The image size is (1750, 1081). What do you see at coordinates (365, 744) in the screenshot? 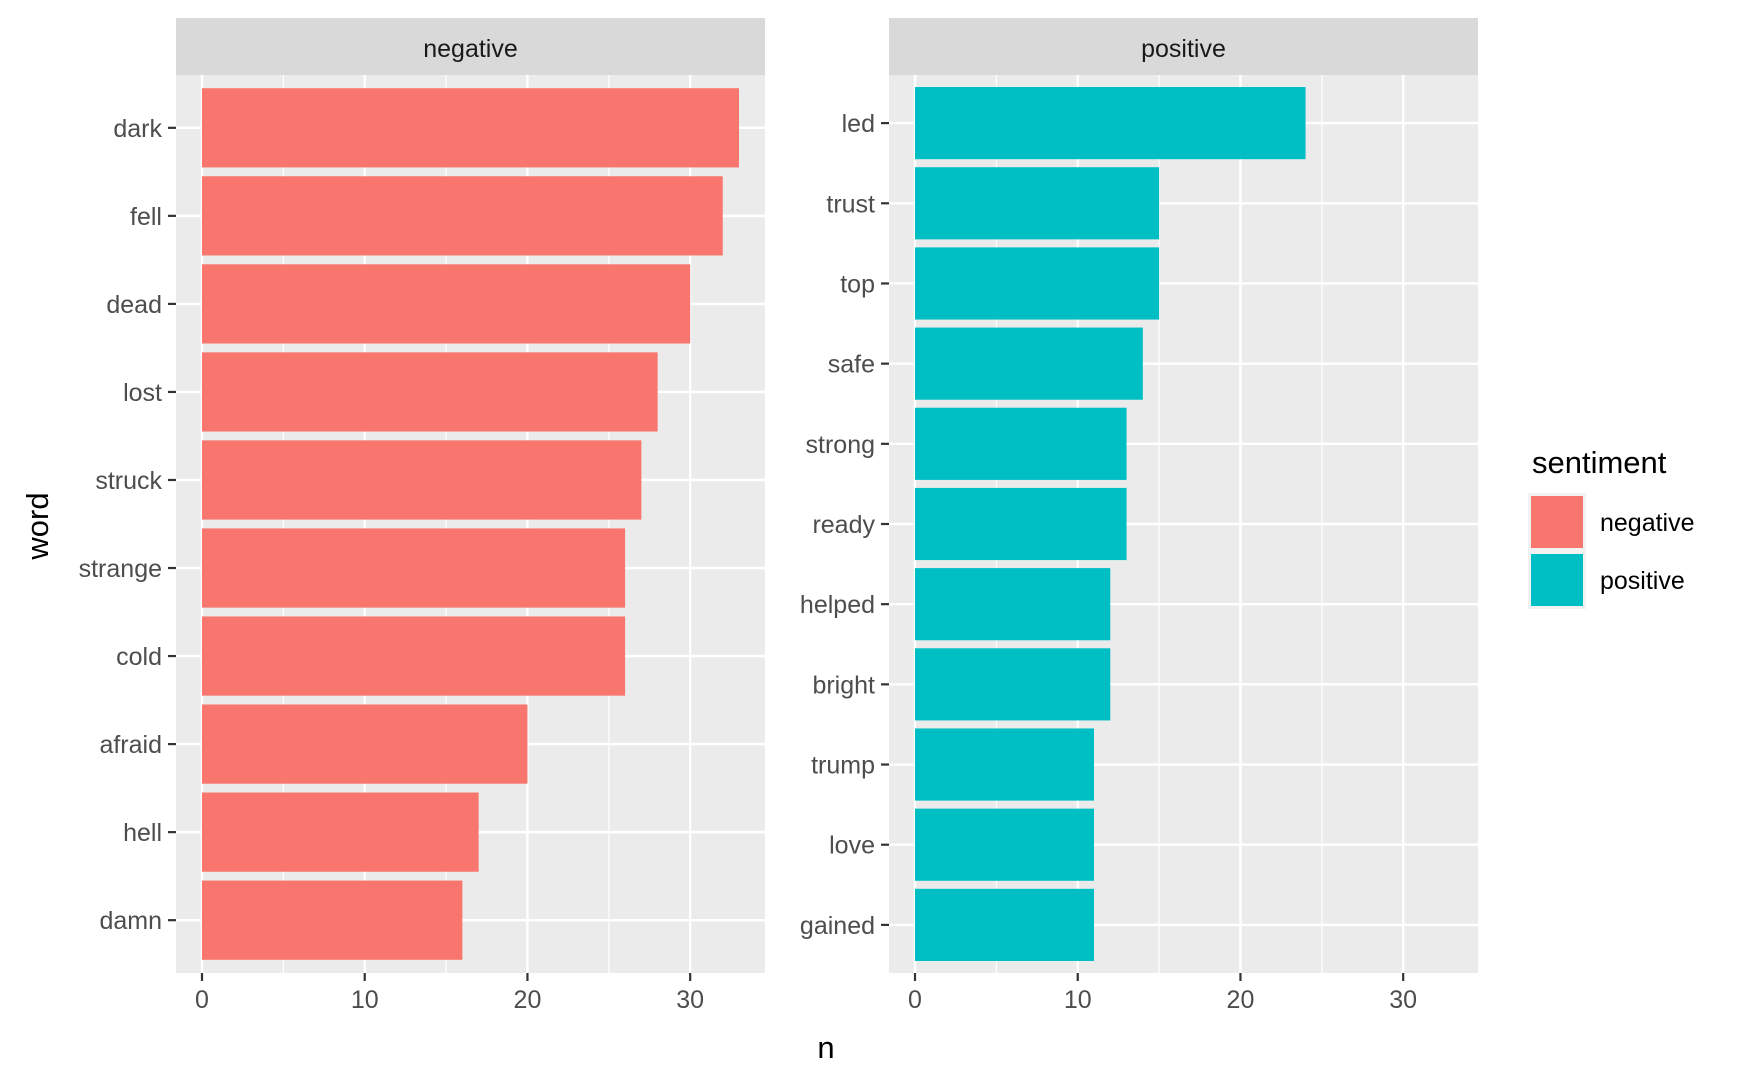
I see `bar-afraid` at bounding box center [365, 744].